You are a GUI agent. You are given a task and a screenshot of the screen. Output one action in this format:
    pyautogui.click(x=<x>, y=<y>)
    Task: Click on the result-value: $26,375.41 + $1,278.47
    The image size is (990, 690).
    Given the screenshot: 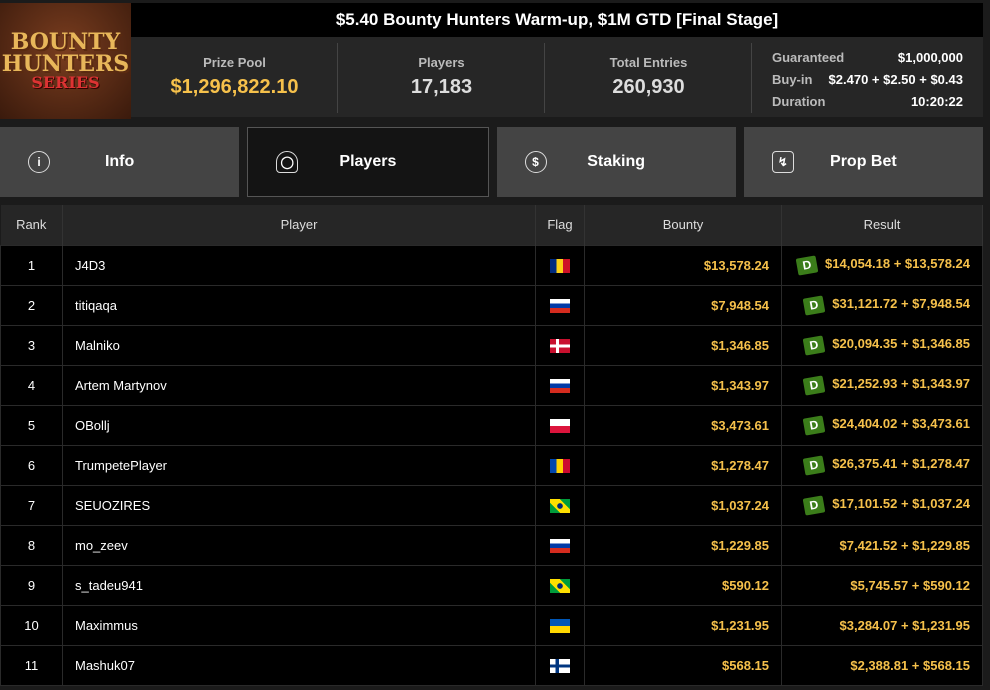 What is the action you would take?
    pyautogui.click(x=901, y=464)
    